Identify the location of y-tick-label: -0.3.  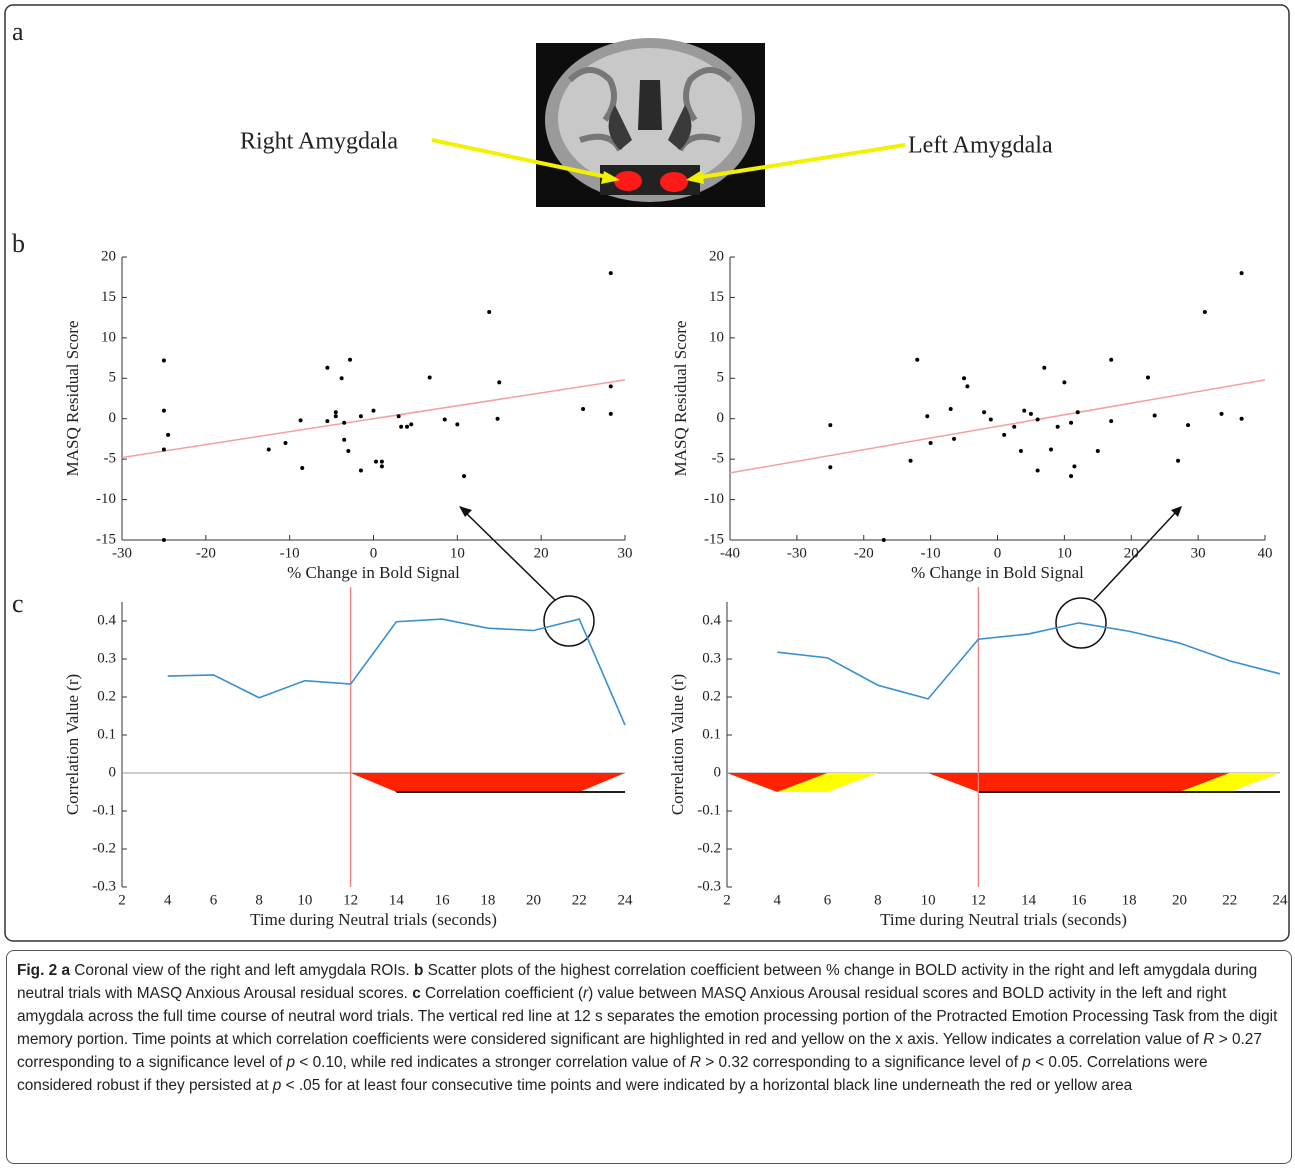
(104, 886).